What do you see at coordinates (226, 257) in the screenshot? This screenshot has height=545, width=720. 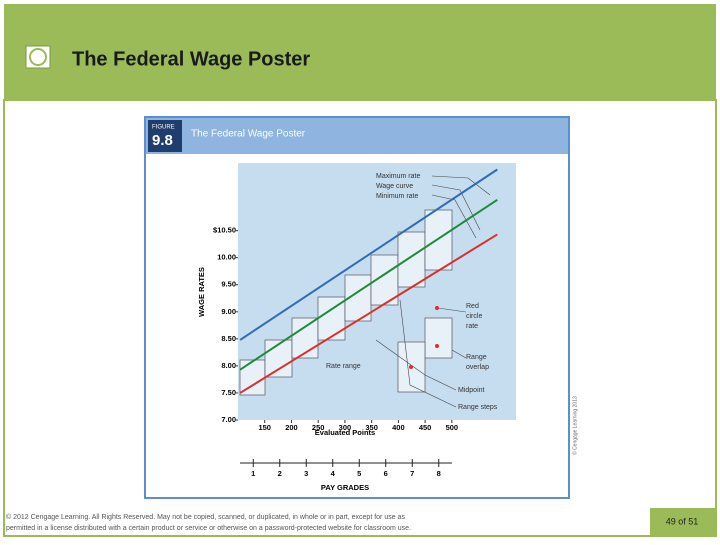 I see `y-tick-label: 10.00` at bounding box center [226, 257].